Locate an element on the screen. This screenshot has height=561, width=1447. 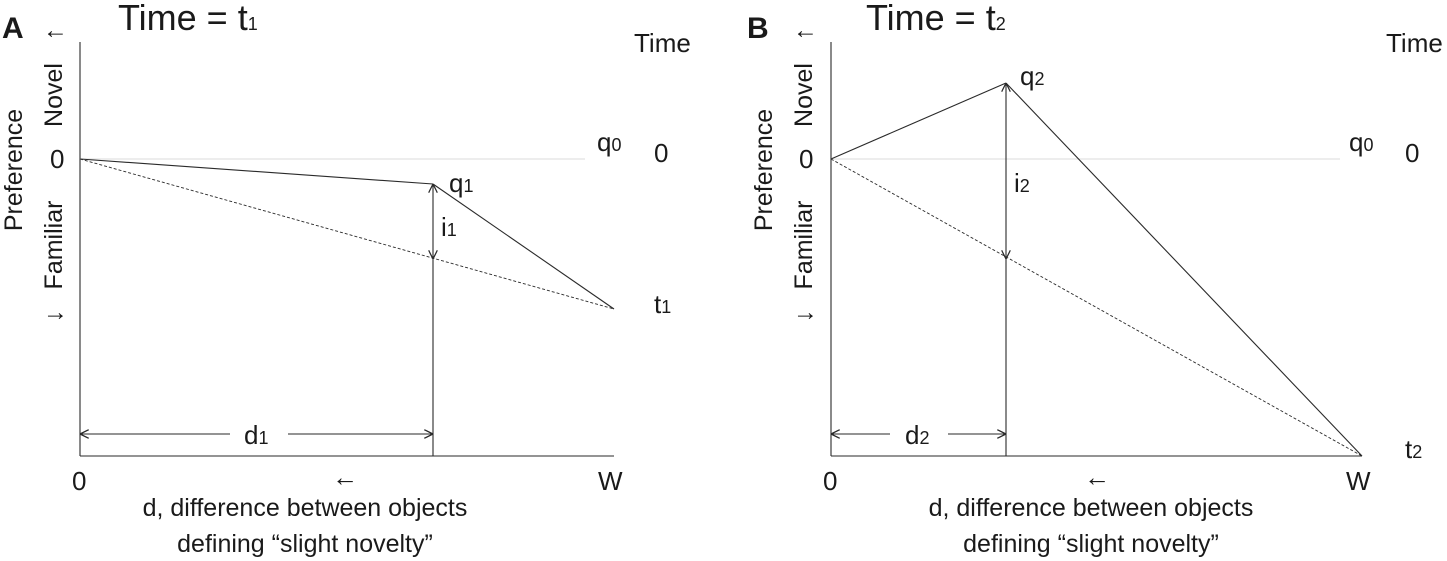
d-label: d1 is located at coordinates (256, 435).